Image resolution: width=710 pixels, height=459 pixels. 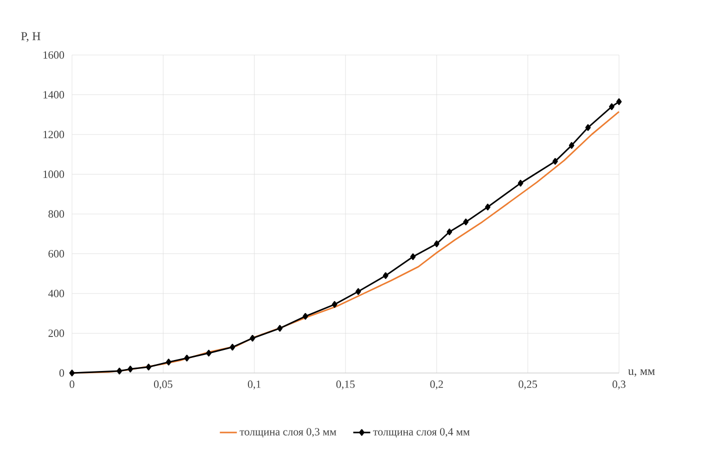 I want to click on y-tick-label: 800, so click(x=56, y=214).